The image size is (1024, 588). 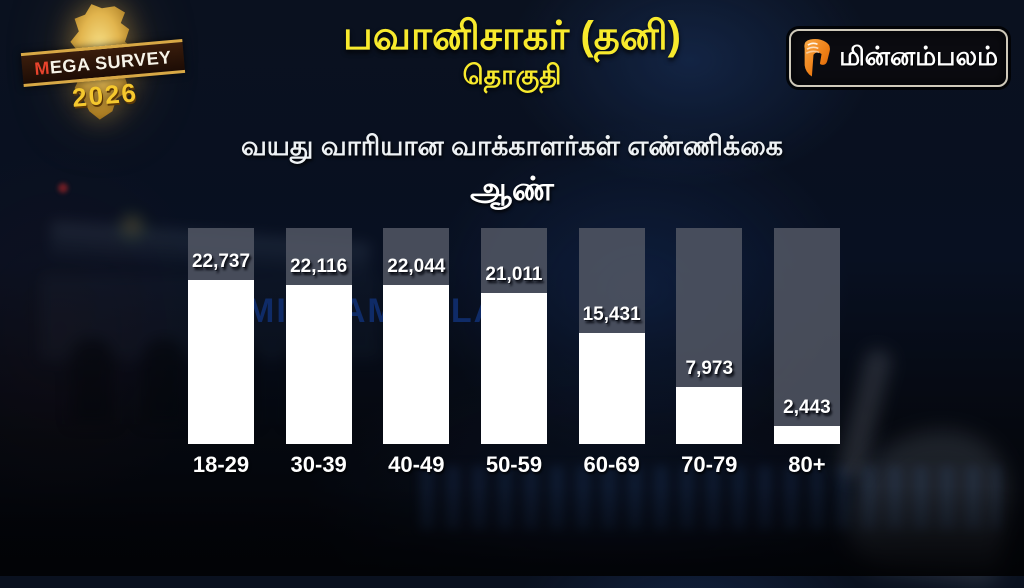 I want to click on bar-column: 22,116 30-39, so click(x=318, y=352).